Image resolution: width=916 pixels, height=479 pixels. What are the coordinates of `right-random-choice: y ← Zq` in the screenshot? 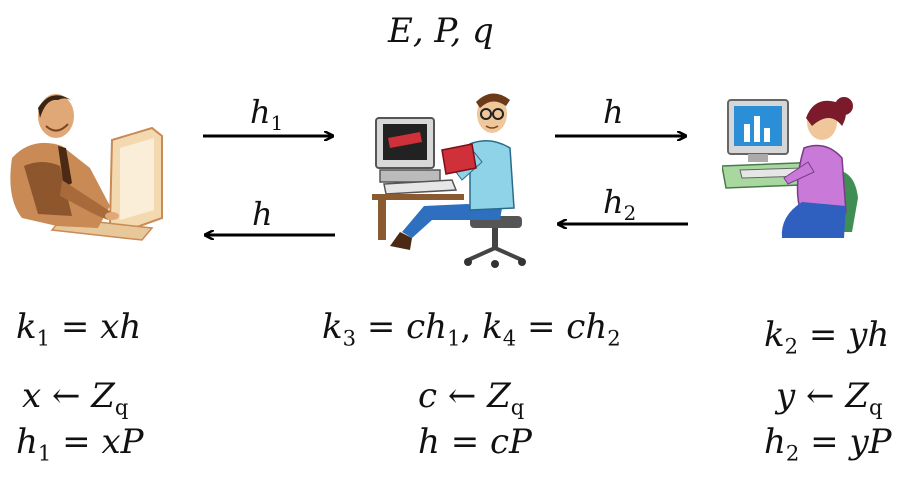 It's located at (829, 398).